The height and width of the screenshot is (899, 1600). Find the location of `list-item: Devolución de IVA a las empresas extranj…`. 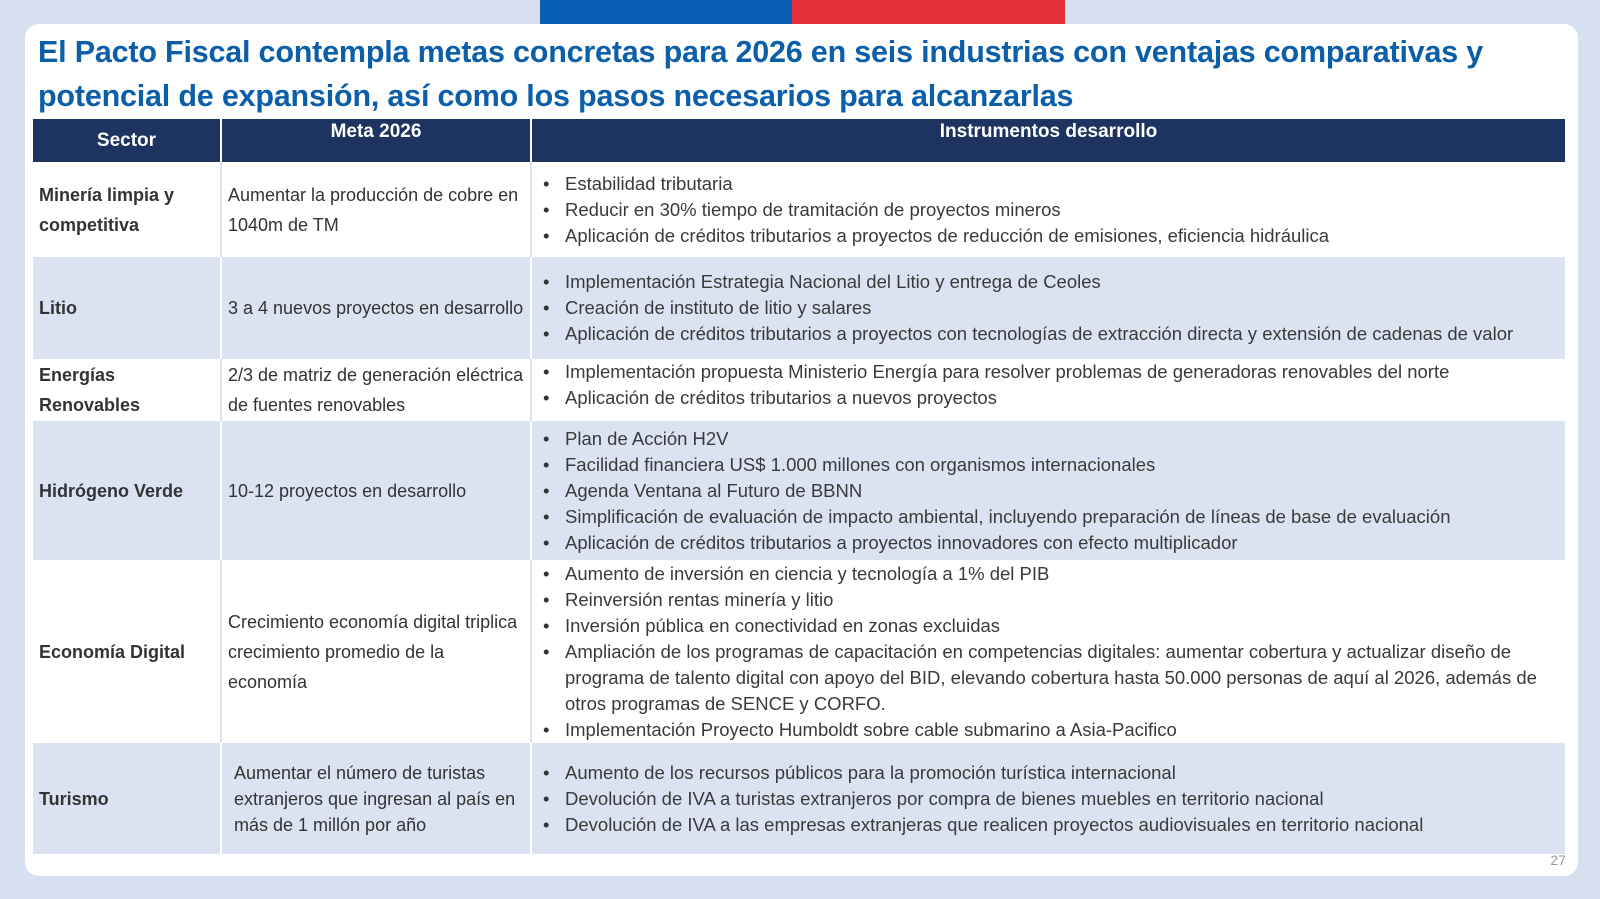

list-item: Devolución de IVA a las empresas extranj… is located at coordinates (1051, 825).